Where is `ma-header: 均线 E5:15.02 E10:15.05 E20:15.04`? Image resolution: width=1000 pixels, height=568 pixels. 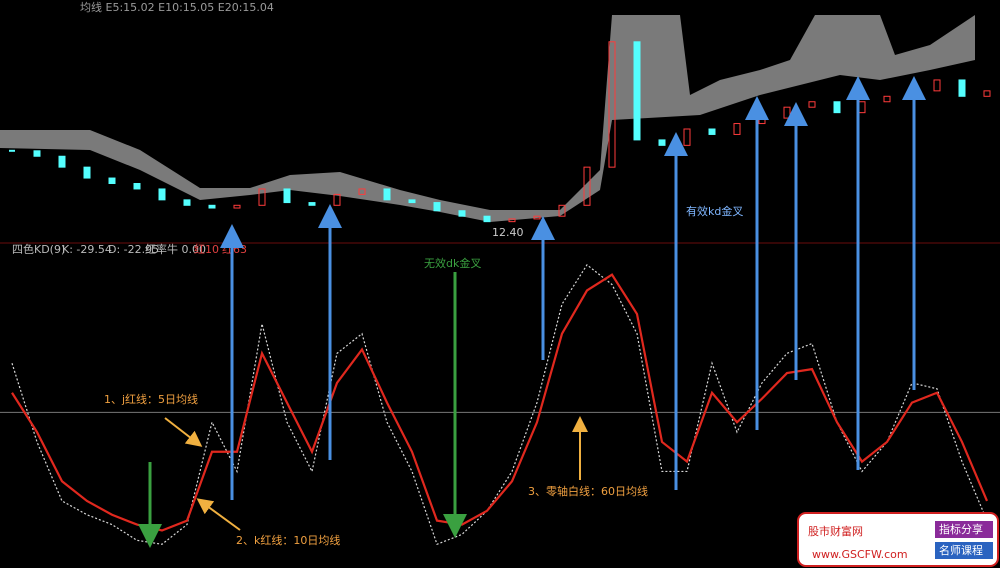 ma-header: 均线 E5:15.02 E10:15.05 E20:15.04 is located at coordinates (177, 7).